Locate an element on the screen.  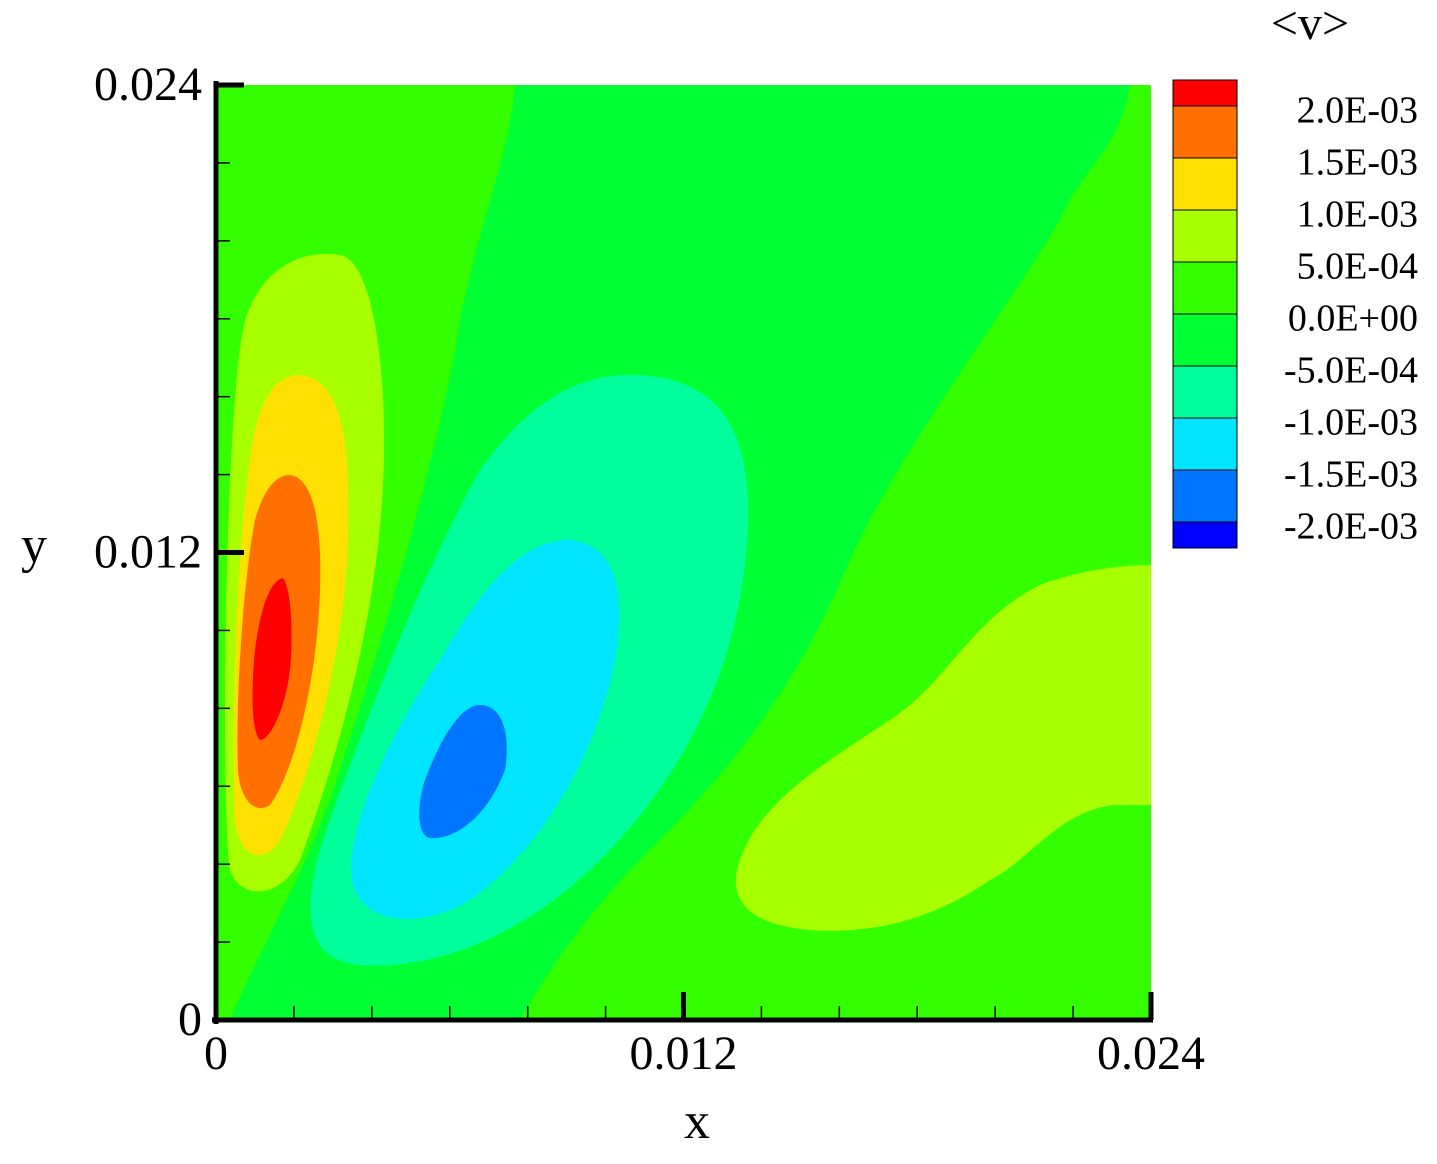
legend-label: 5.0E-04 is located at coordinates (1357, 267).